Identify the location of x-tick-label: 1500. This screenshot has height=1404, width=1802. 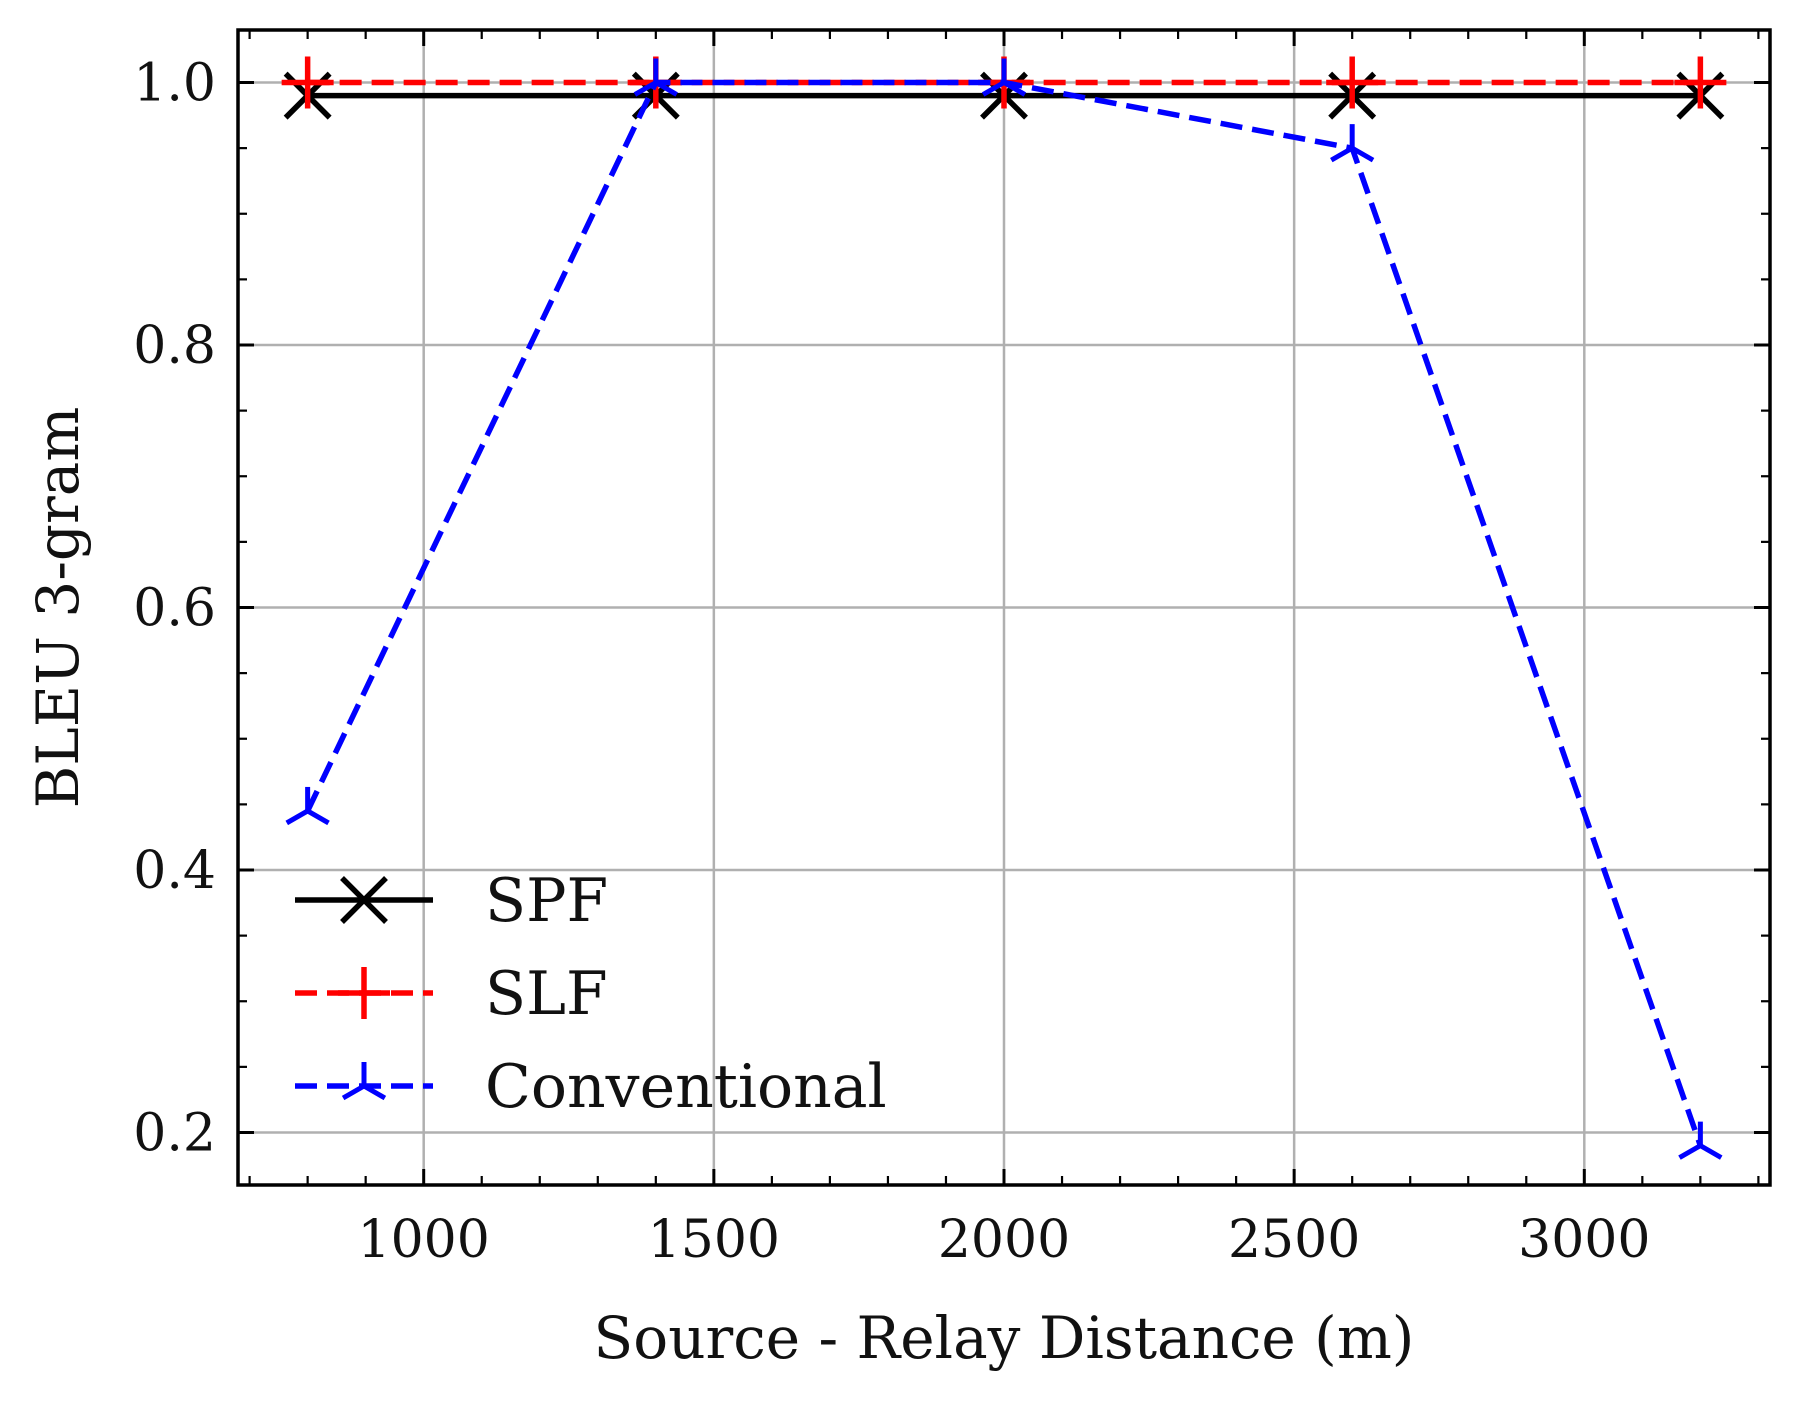
(714, 1240).